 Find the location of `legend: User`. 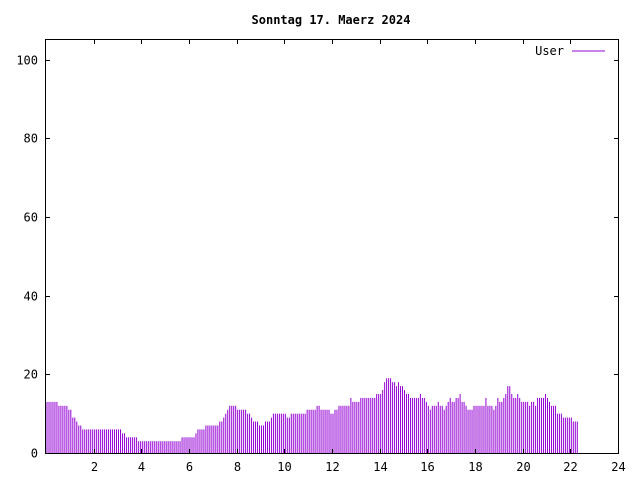

legend: User is located at coordinates (570, 51).